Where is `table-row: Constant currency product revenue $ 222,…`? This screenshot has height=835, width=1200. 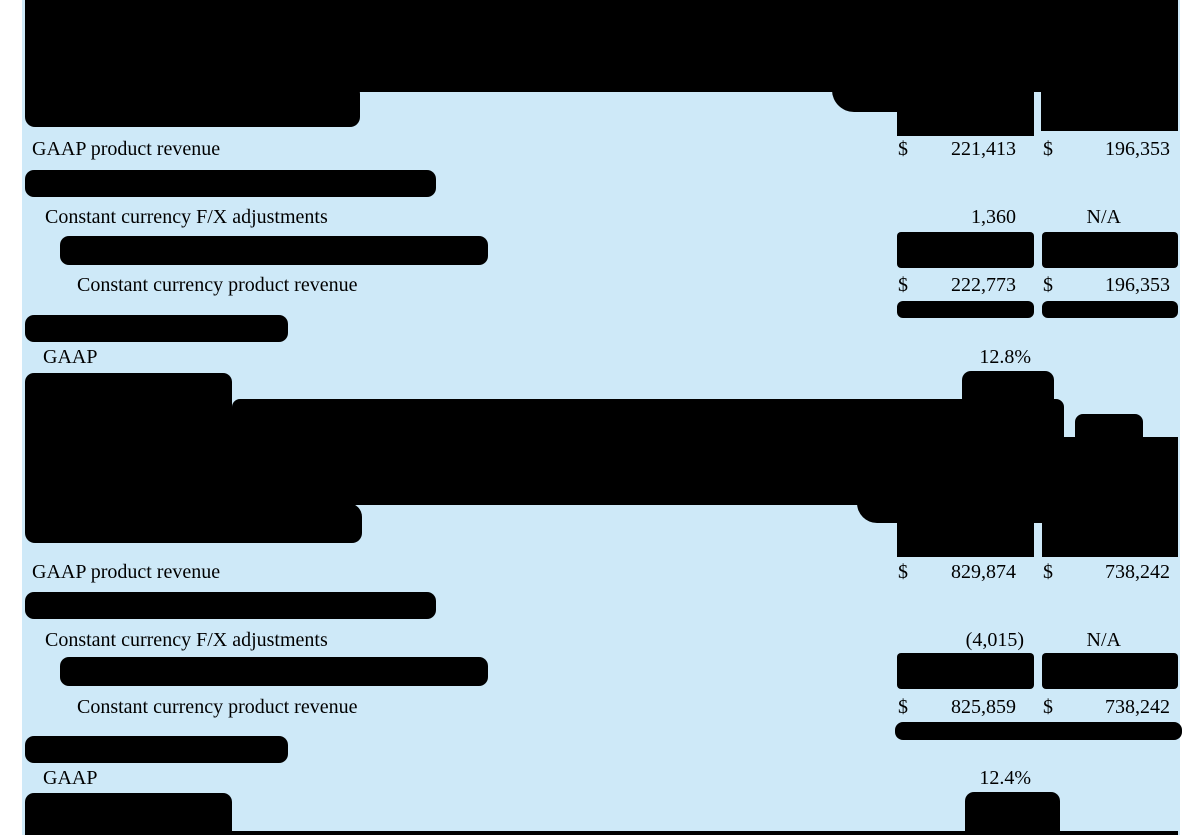 table-row: Constant currency product revenue $ 222,… is located at coordinates (600, 285).